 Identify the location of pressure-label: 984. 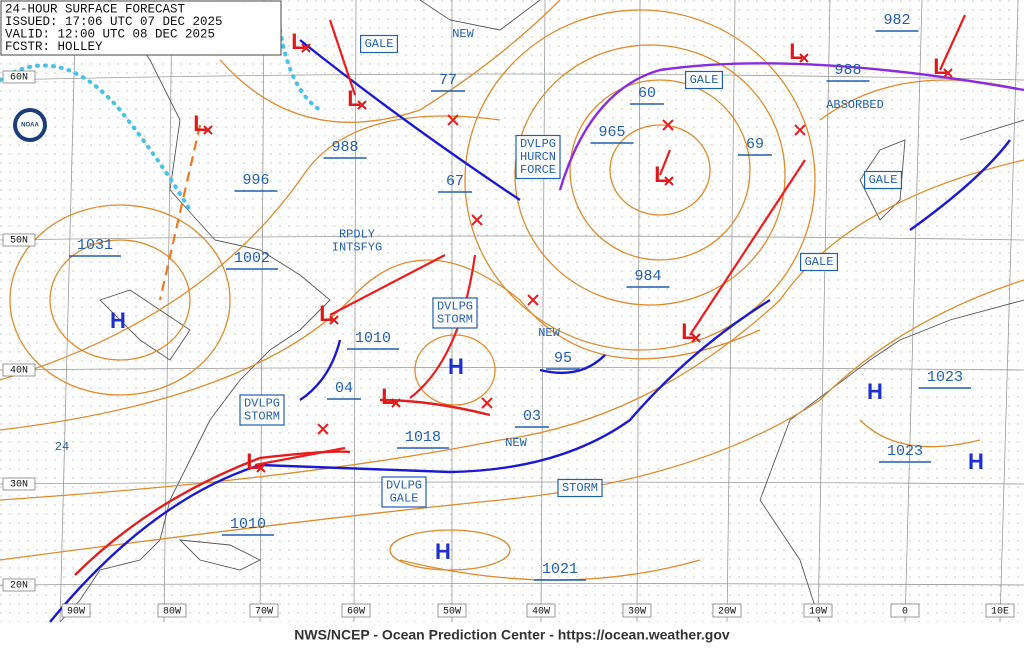
(647, 276).